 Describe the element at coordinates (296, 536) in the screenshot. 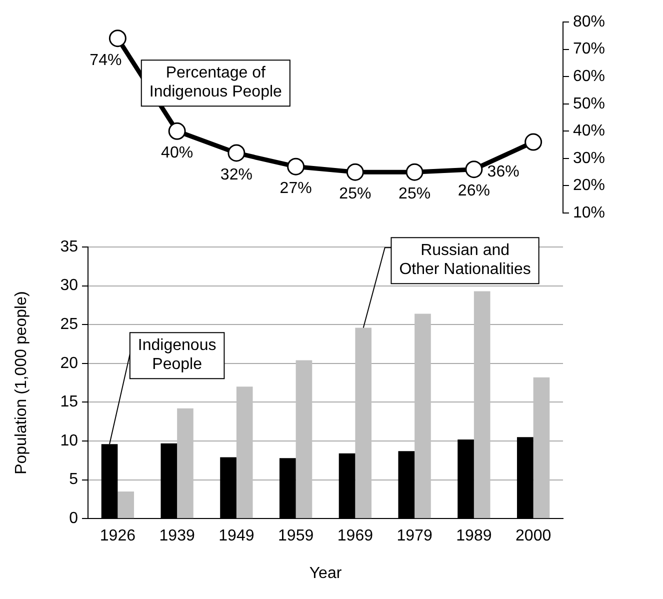

I see `x-tick-label: 1959` at that location.